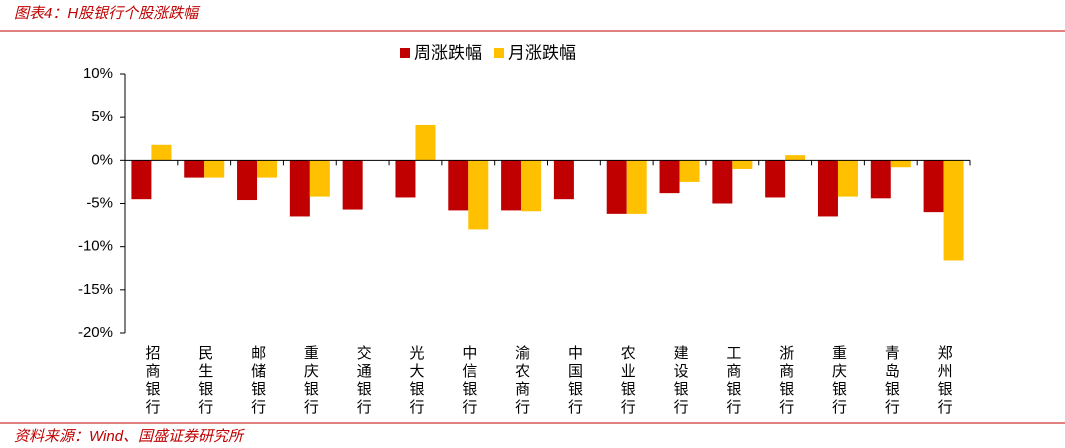 This screenshot has height=448, width=1065. What do you see at coordinates (680, 381) in the screenshot?
I see `x-tick-label: 建设银行` at bounding box center [680, 381].